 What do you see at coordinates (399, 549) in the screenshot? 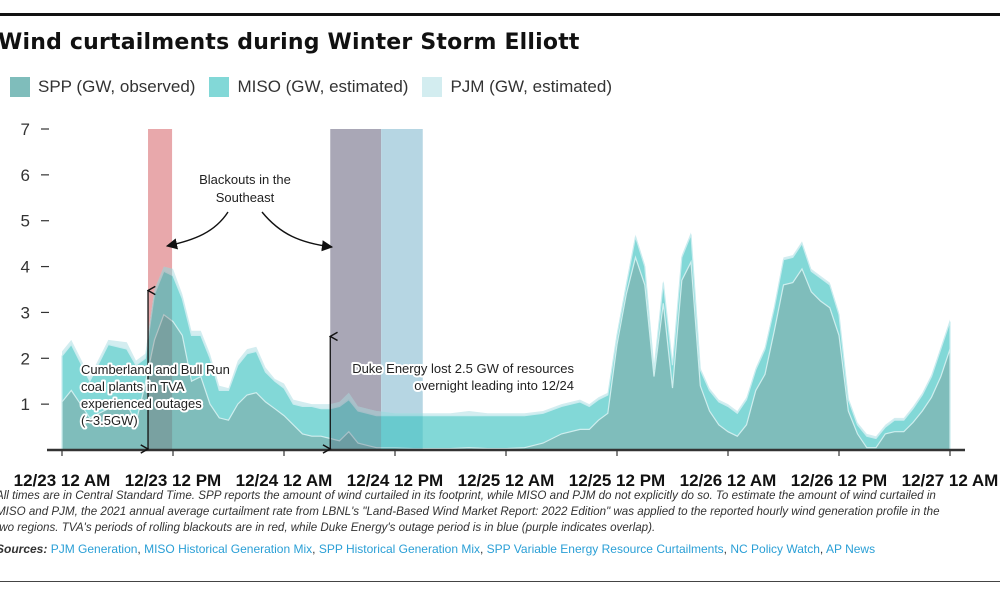
I see `source-link-spp-mix: SPP Historical Generation Mix` at bounding box center [399, 549].